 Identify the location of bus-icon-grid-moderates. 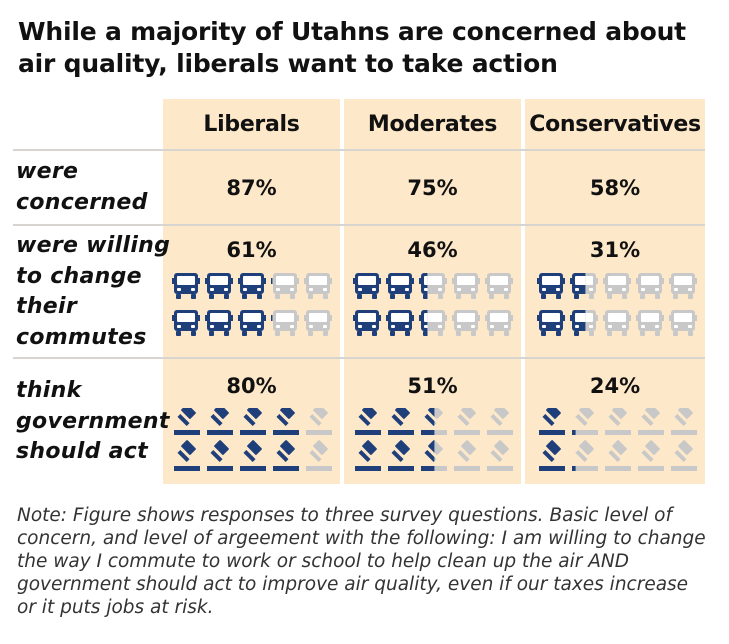
(433, 304).